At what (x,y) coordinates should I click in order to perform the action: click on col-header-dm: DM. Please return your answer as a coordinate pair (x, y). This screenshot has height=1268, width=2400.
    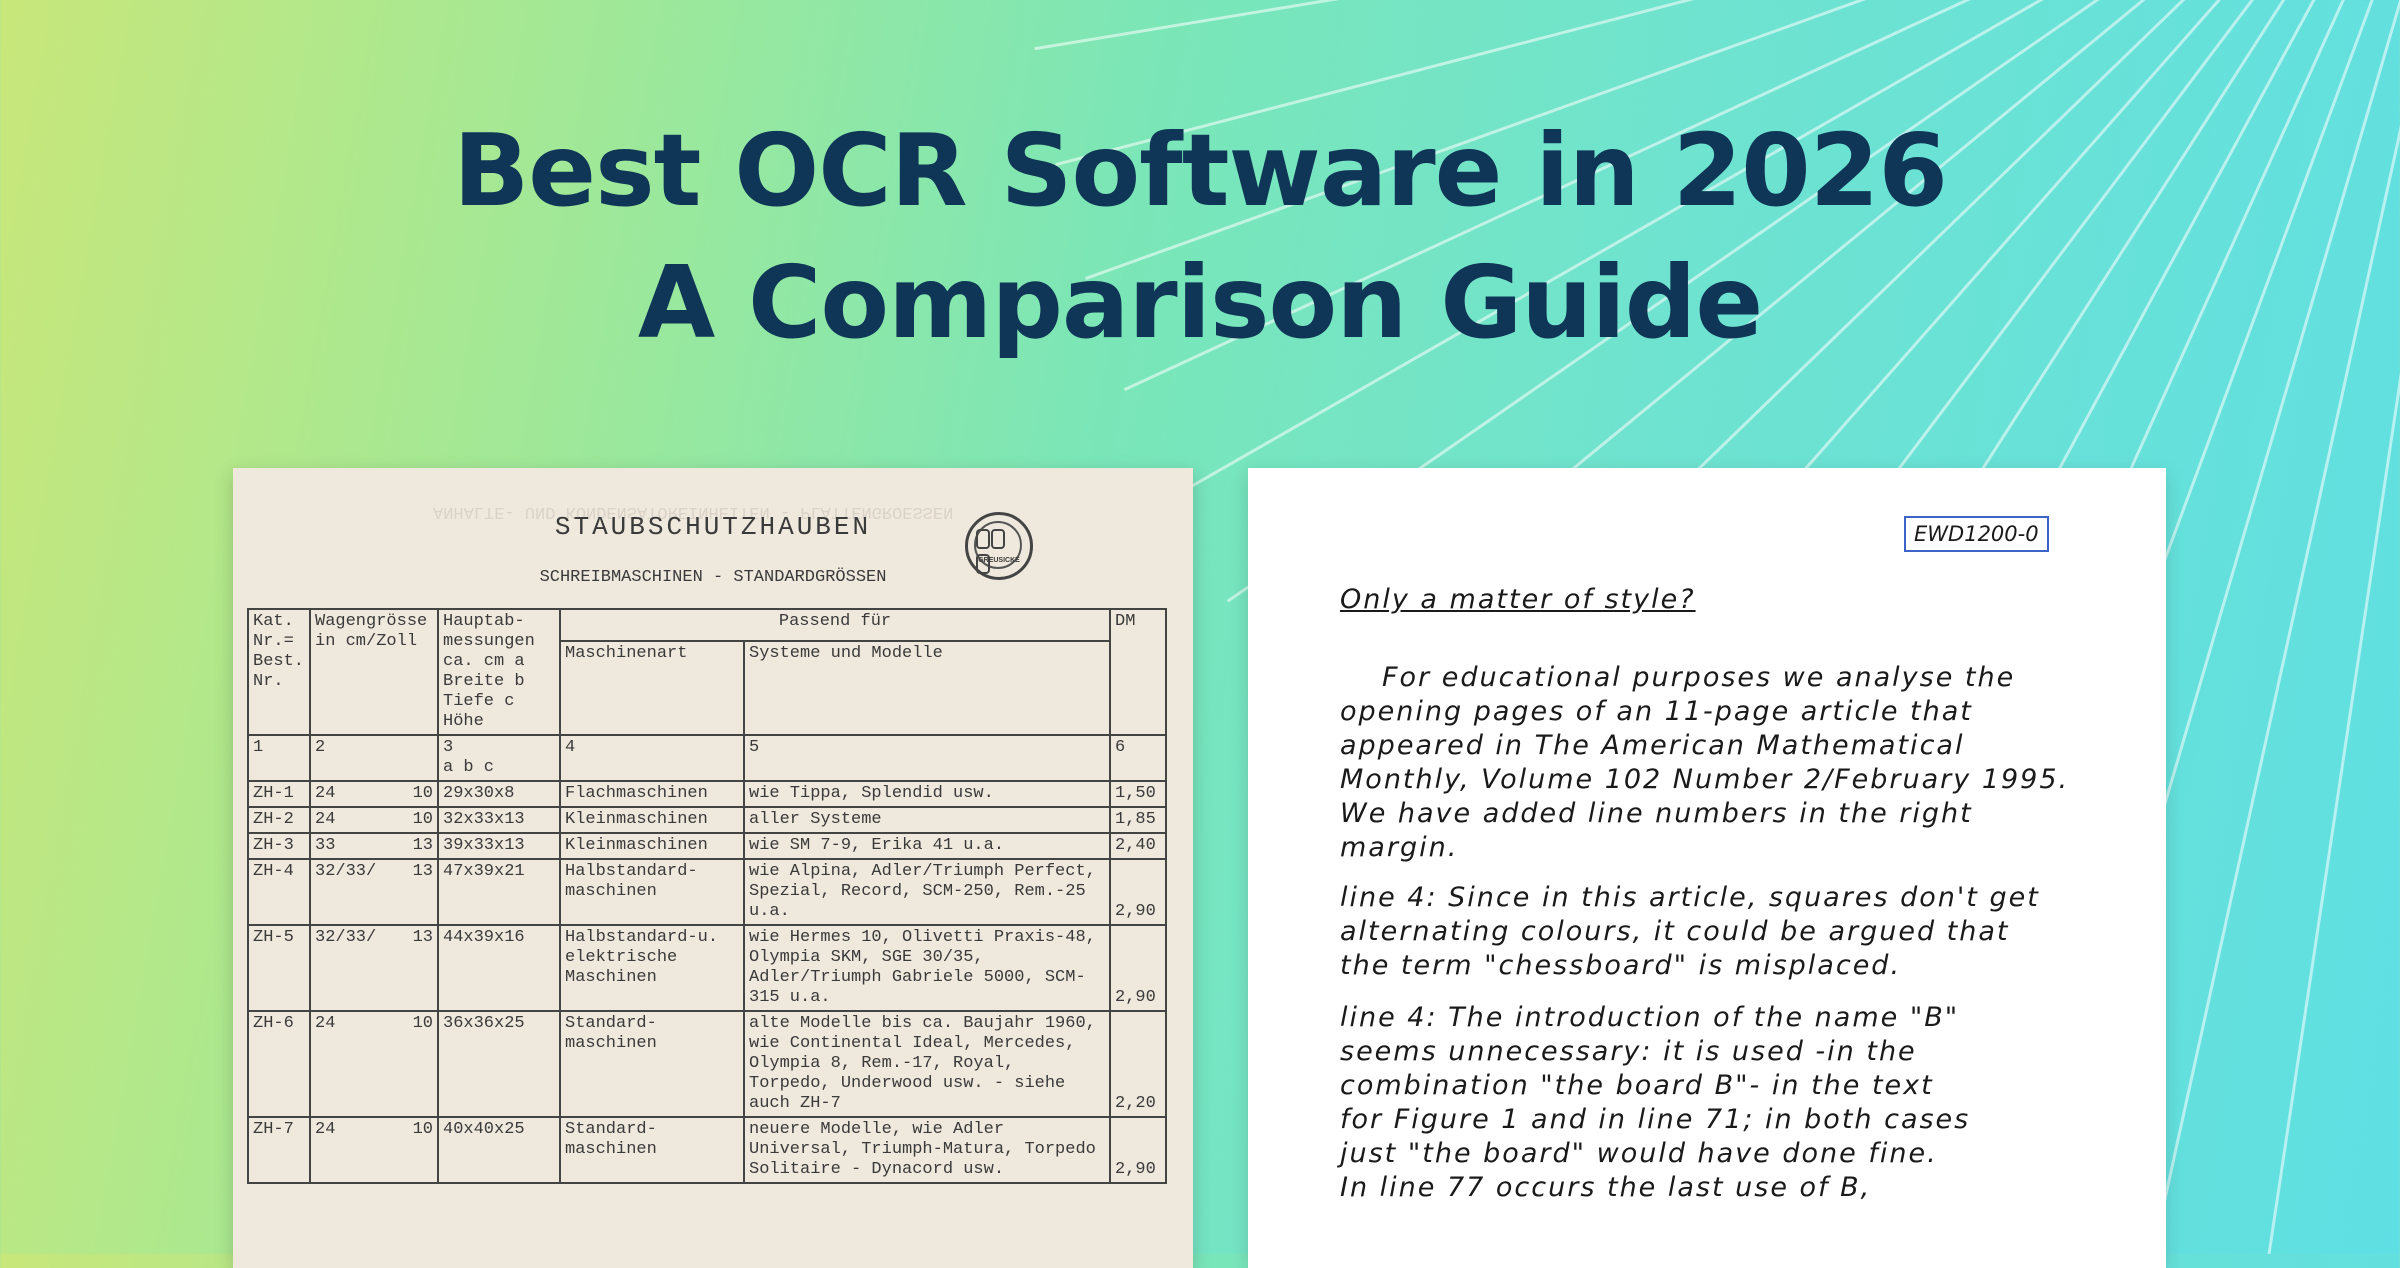
    Looking at the image, I should click on (1138, 672).